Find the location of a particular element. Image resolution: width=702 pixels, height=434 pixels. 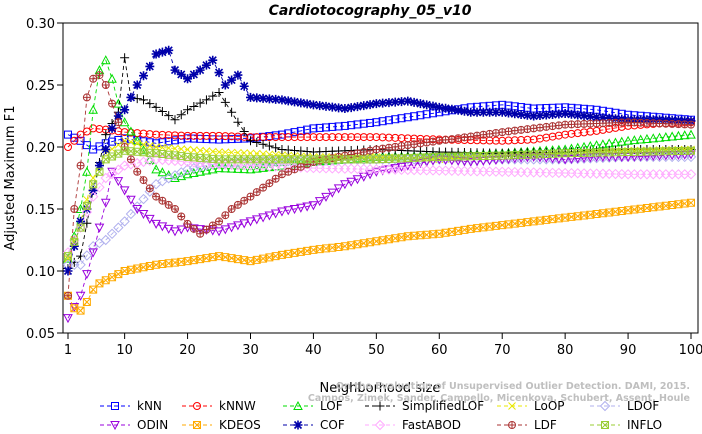

legend-item-knnw: kNNW is located at coordinates (219, 406).